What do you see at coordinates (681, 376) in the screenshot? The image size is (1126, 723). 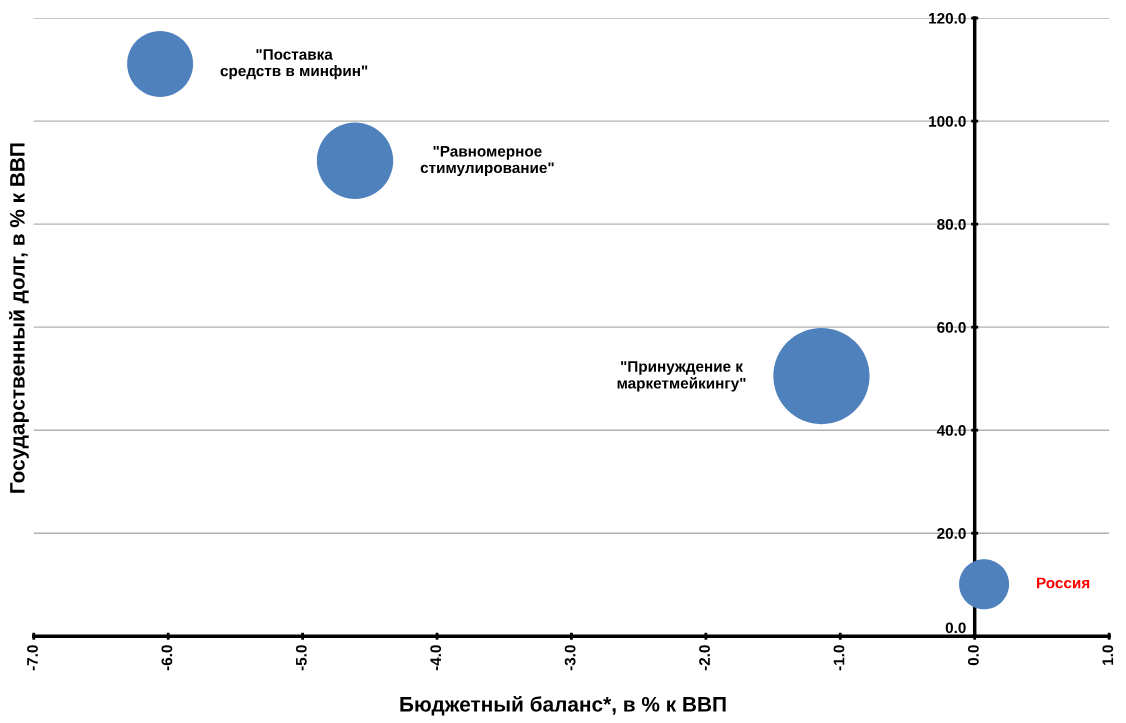 I see `series-label: "Принуждение к маркетмейкингу"` at bounding box center [681, 376].